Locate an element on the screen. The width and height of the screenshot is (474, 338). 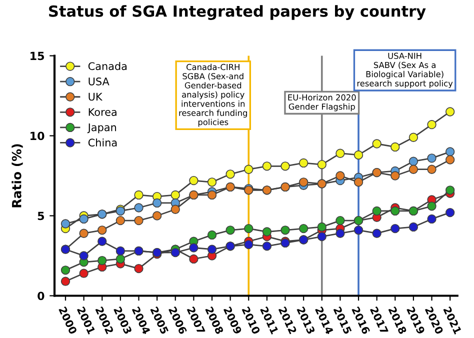
legend-label: USA is located at coordinates (99, 81).